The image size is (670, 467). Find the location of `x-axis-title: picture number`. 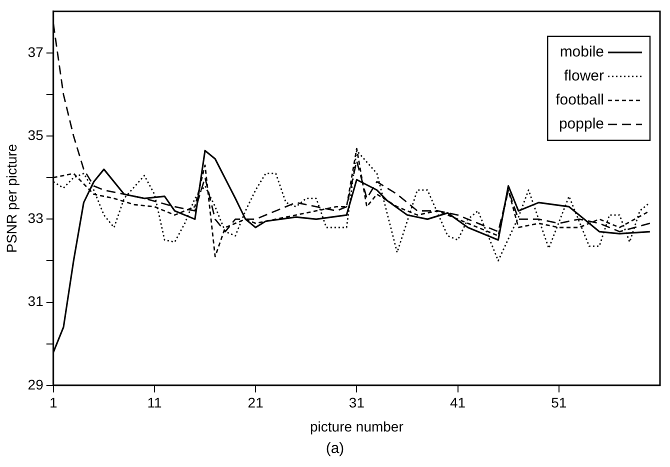

x-axis-title: picture number is located at coordinates (357, 426).